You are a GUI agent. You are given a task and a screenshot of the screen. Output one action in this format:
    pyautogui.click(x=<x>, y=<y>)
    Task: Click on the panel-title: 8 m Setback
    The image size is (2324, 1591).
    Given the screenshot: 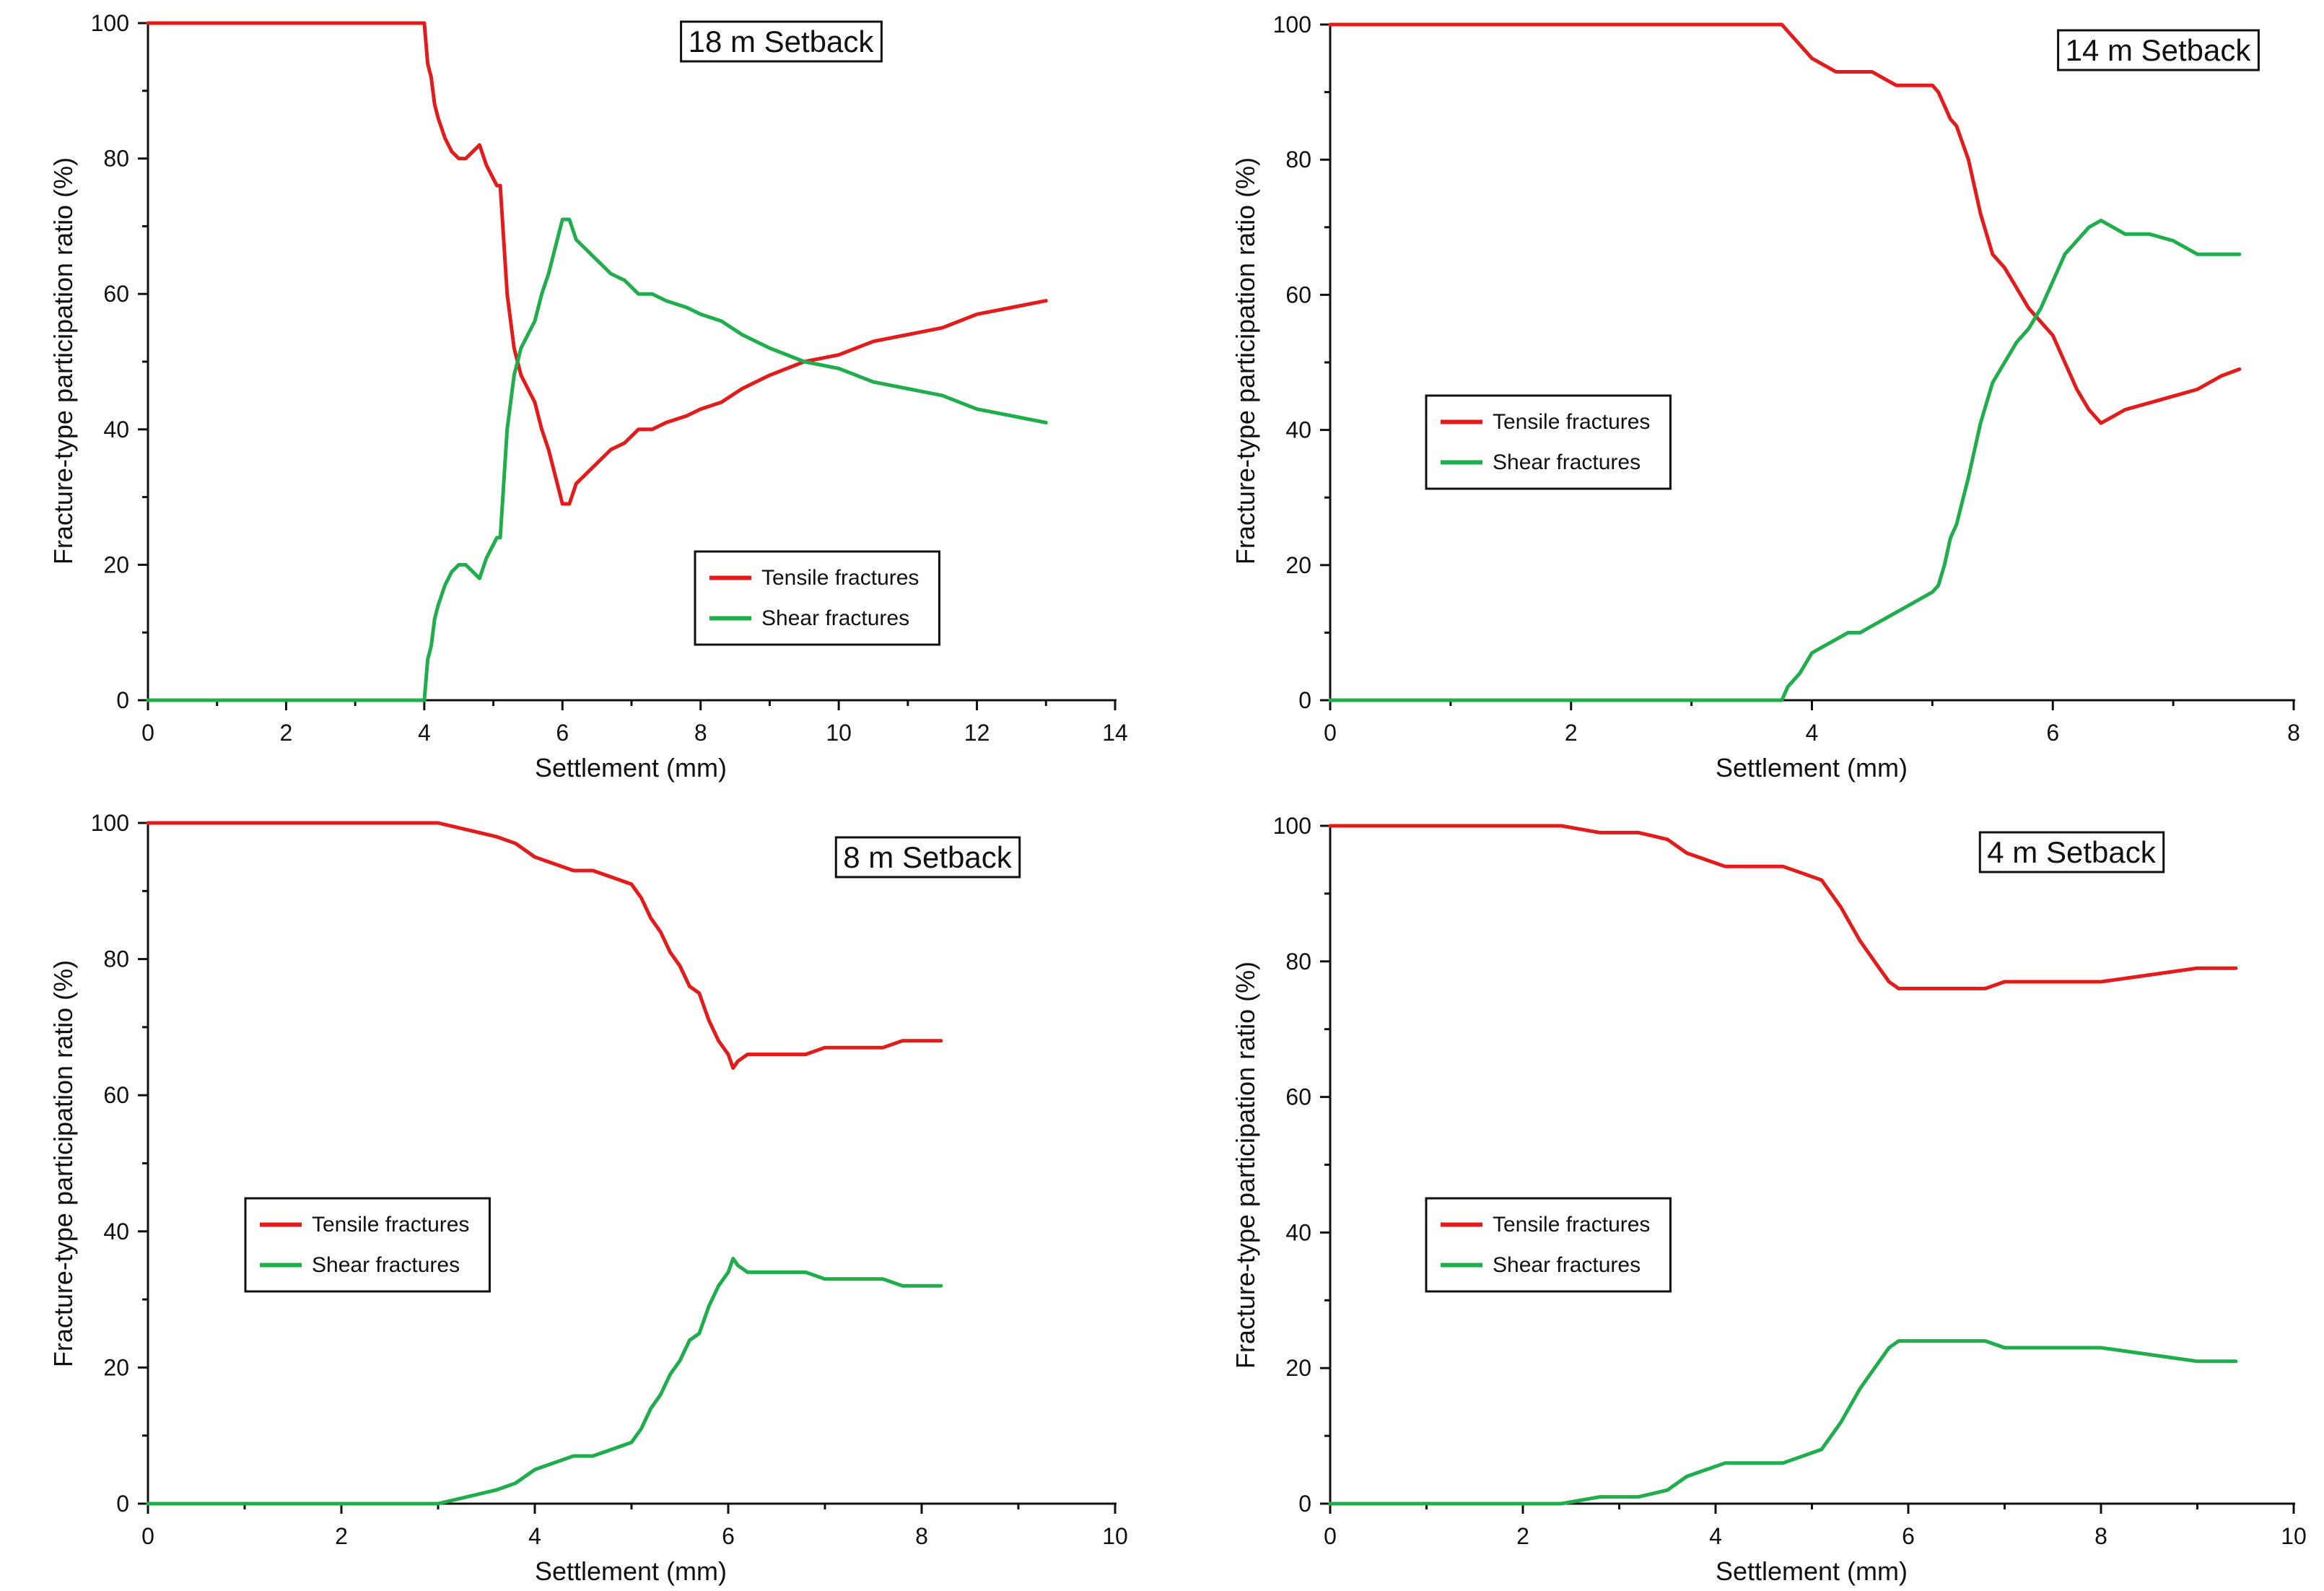 What is the action you would take?
    pyautogui.click(x=927, y=857)
    